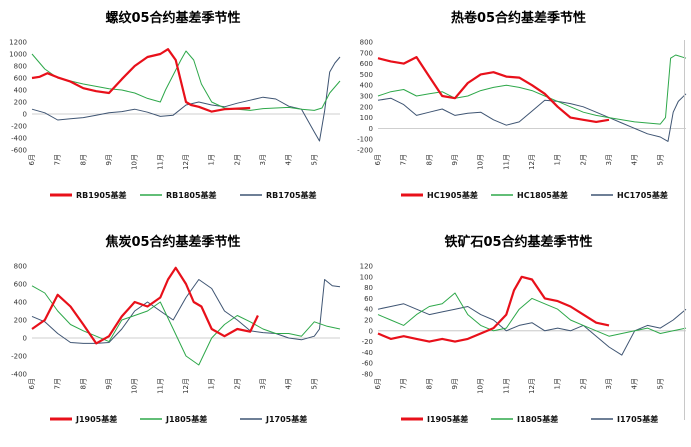 This screenshot has height=447, width=691. Describe the element at coordinates (367, 342) in the screenshot. I see `y-tick-label: -20` at that location.